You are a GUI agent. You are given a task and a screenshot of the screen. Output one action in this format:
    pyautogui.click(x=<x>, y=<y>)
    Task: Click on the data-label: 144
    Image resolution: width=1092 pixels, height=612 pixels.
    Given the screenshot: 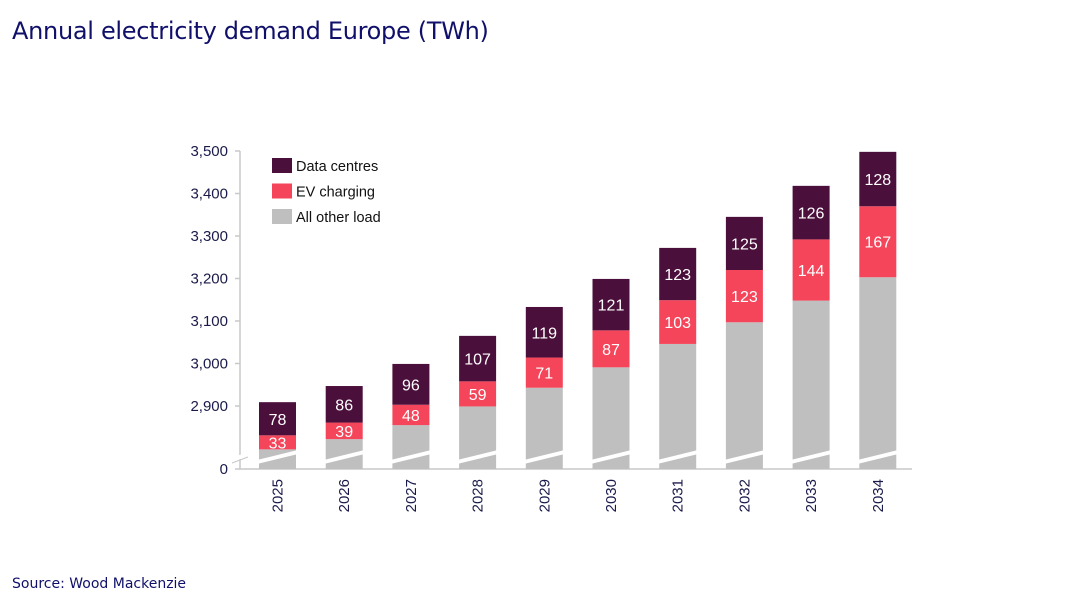 What is the action you would take?
    pyautogui.click(x=811, y=271)
    